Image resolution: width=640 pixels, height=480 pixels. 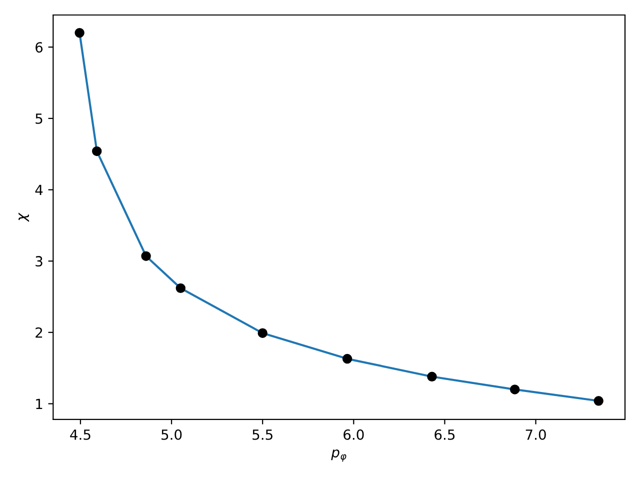 What do you see at coordinates (39, 119) in the screenshot?
I see `y-tick-label: 5` at bounding box center [39, 119].